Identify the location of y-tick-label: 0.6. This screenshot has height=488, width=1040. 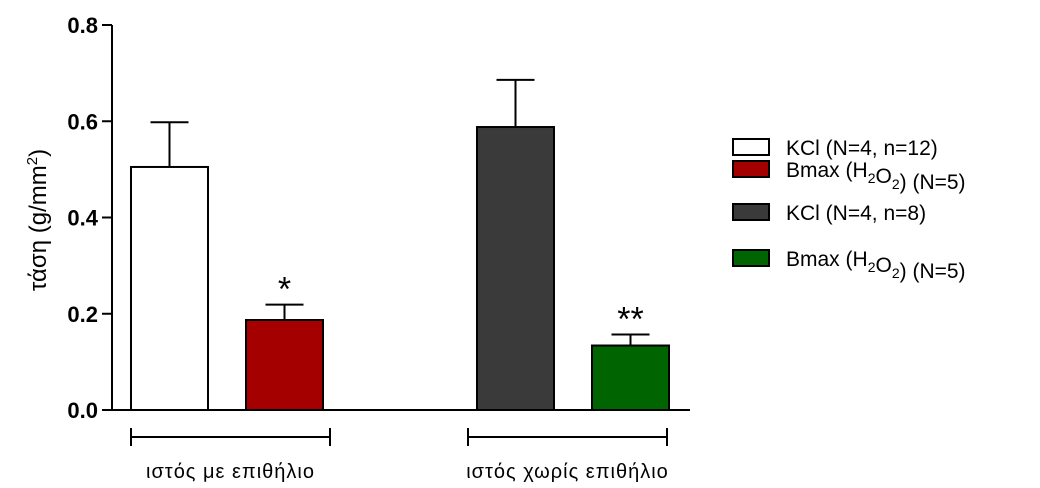
(82, 121).